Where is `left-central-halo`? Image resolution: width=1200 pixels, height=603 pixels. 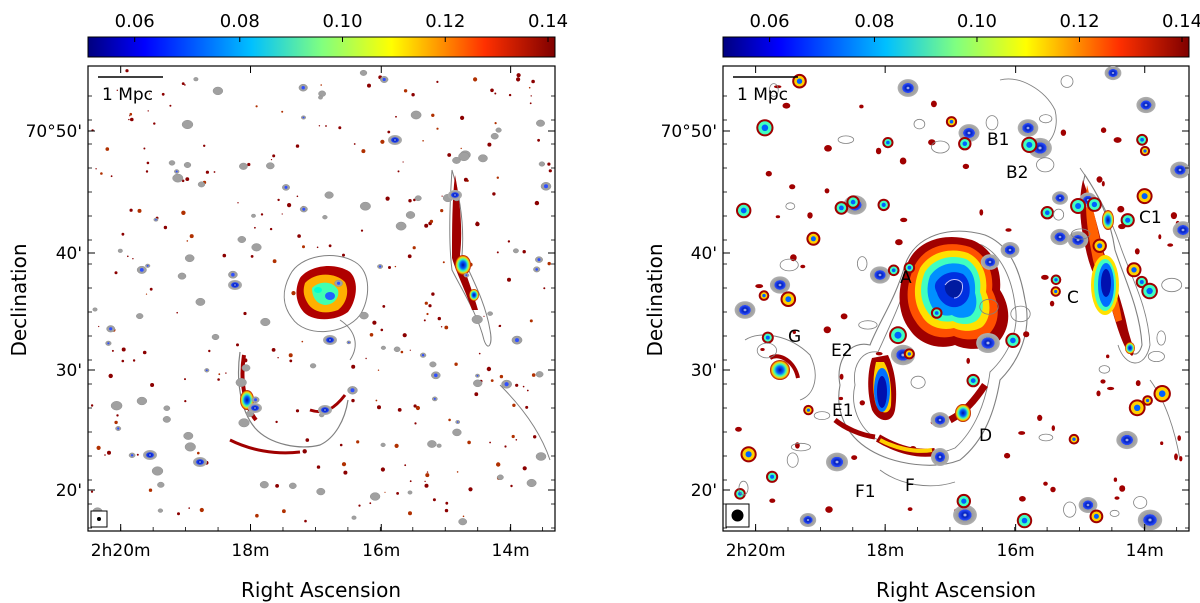 left-central-halo is located at coordinates (326, 293).